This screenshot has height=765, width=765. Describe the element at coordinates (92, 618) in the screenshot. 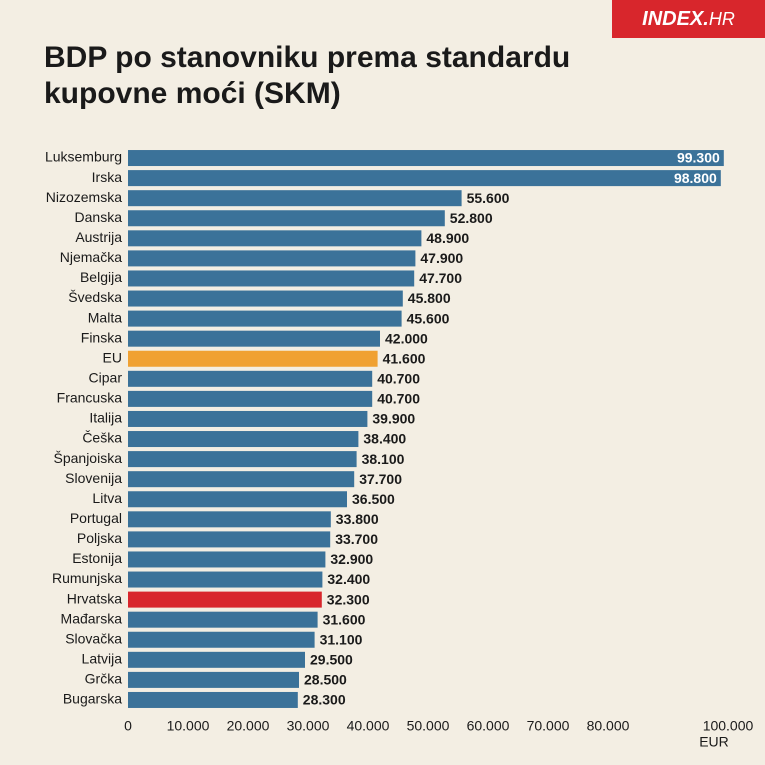

I see `category-label: Mađarska` at that location.